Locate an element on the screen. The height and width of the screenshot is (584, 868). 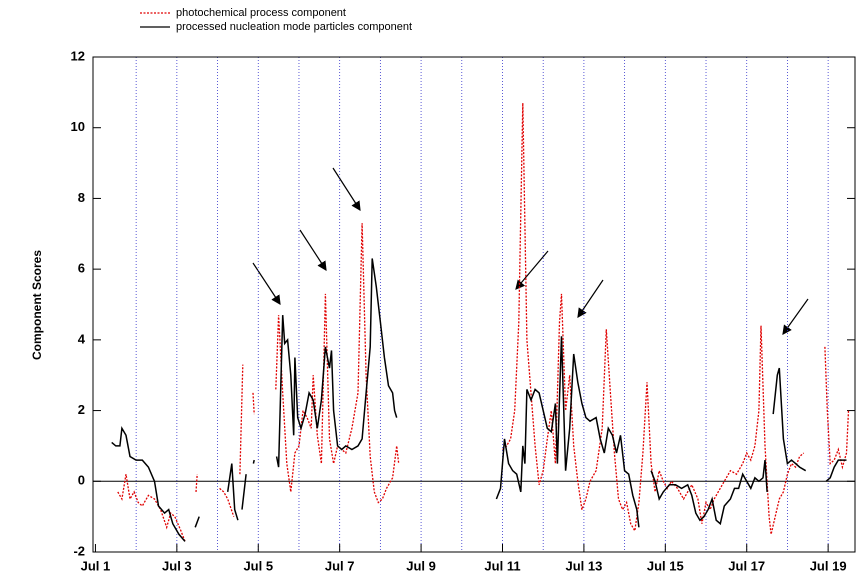
y-tick-label: 4 is located at coordinates (82, 338).